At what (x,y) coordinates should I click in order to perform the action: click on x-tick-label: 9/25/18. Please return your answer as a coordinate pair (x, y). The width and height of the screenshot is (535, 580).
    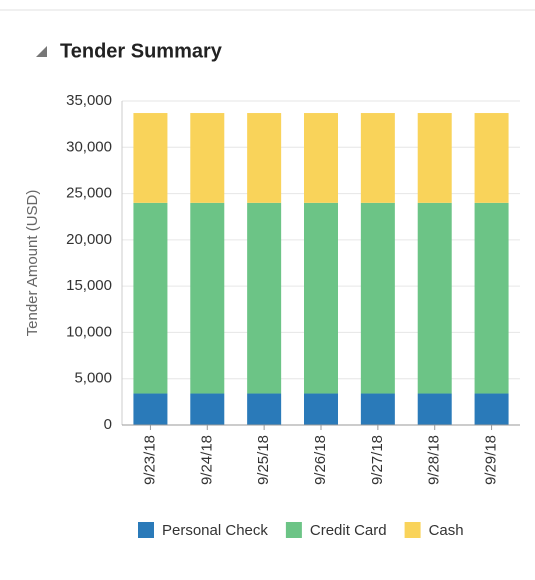
    Looking at the image, I should click on (263, 460).